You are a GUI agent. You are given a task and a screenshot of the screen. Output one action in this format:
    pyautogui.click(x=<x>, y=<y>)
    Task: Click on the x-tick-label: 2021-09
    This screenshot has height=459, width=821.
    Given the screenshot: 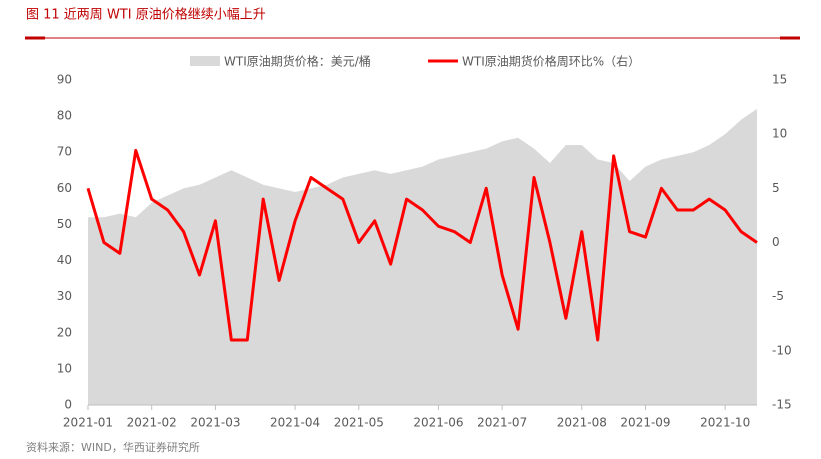 What is the action you would take?
    pyautogui.click(x=645, y=423)
    